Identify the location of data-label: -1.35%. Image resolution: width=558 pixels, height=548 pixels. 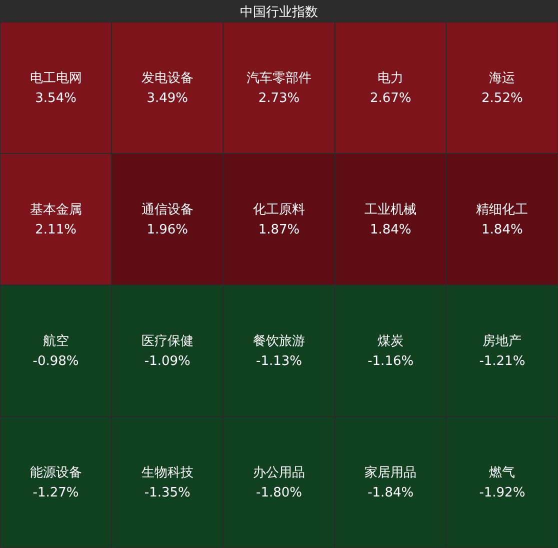
(167, 492).